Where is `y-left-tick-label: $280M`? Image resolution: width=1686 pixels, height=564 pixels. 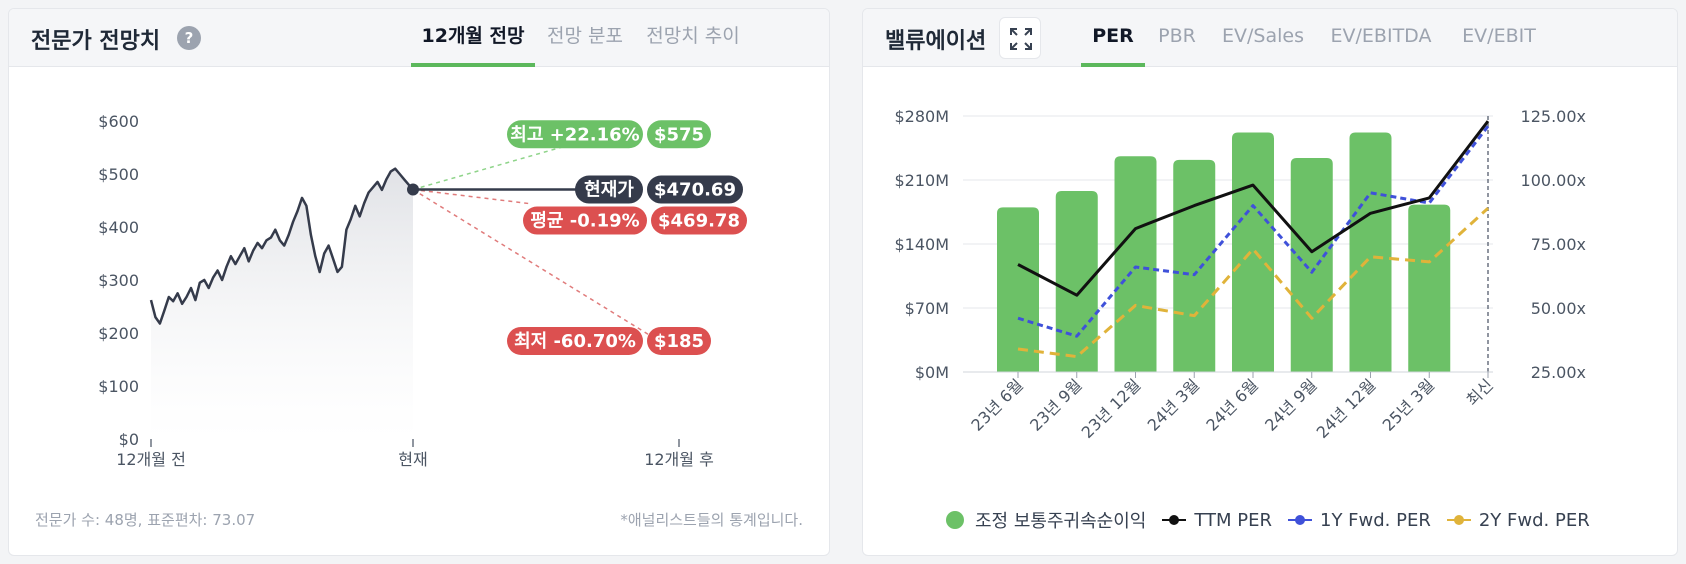
y-left-tick-label: $280M is located at coordinates (921, 116).